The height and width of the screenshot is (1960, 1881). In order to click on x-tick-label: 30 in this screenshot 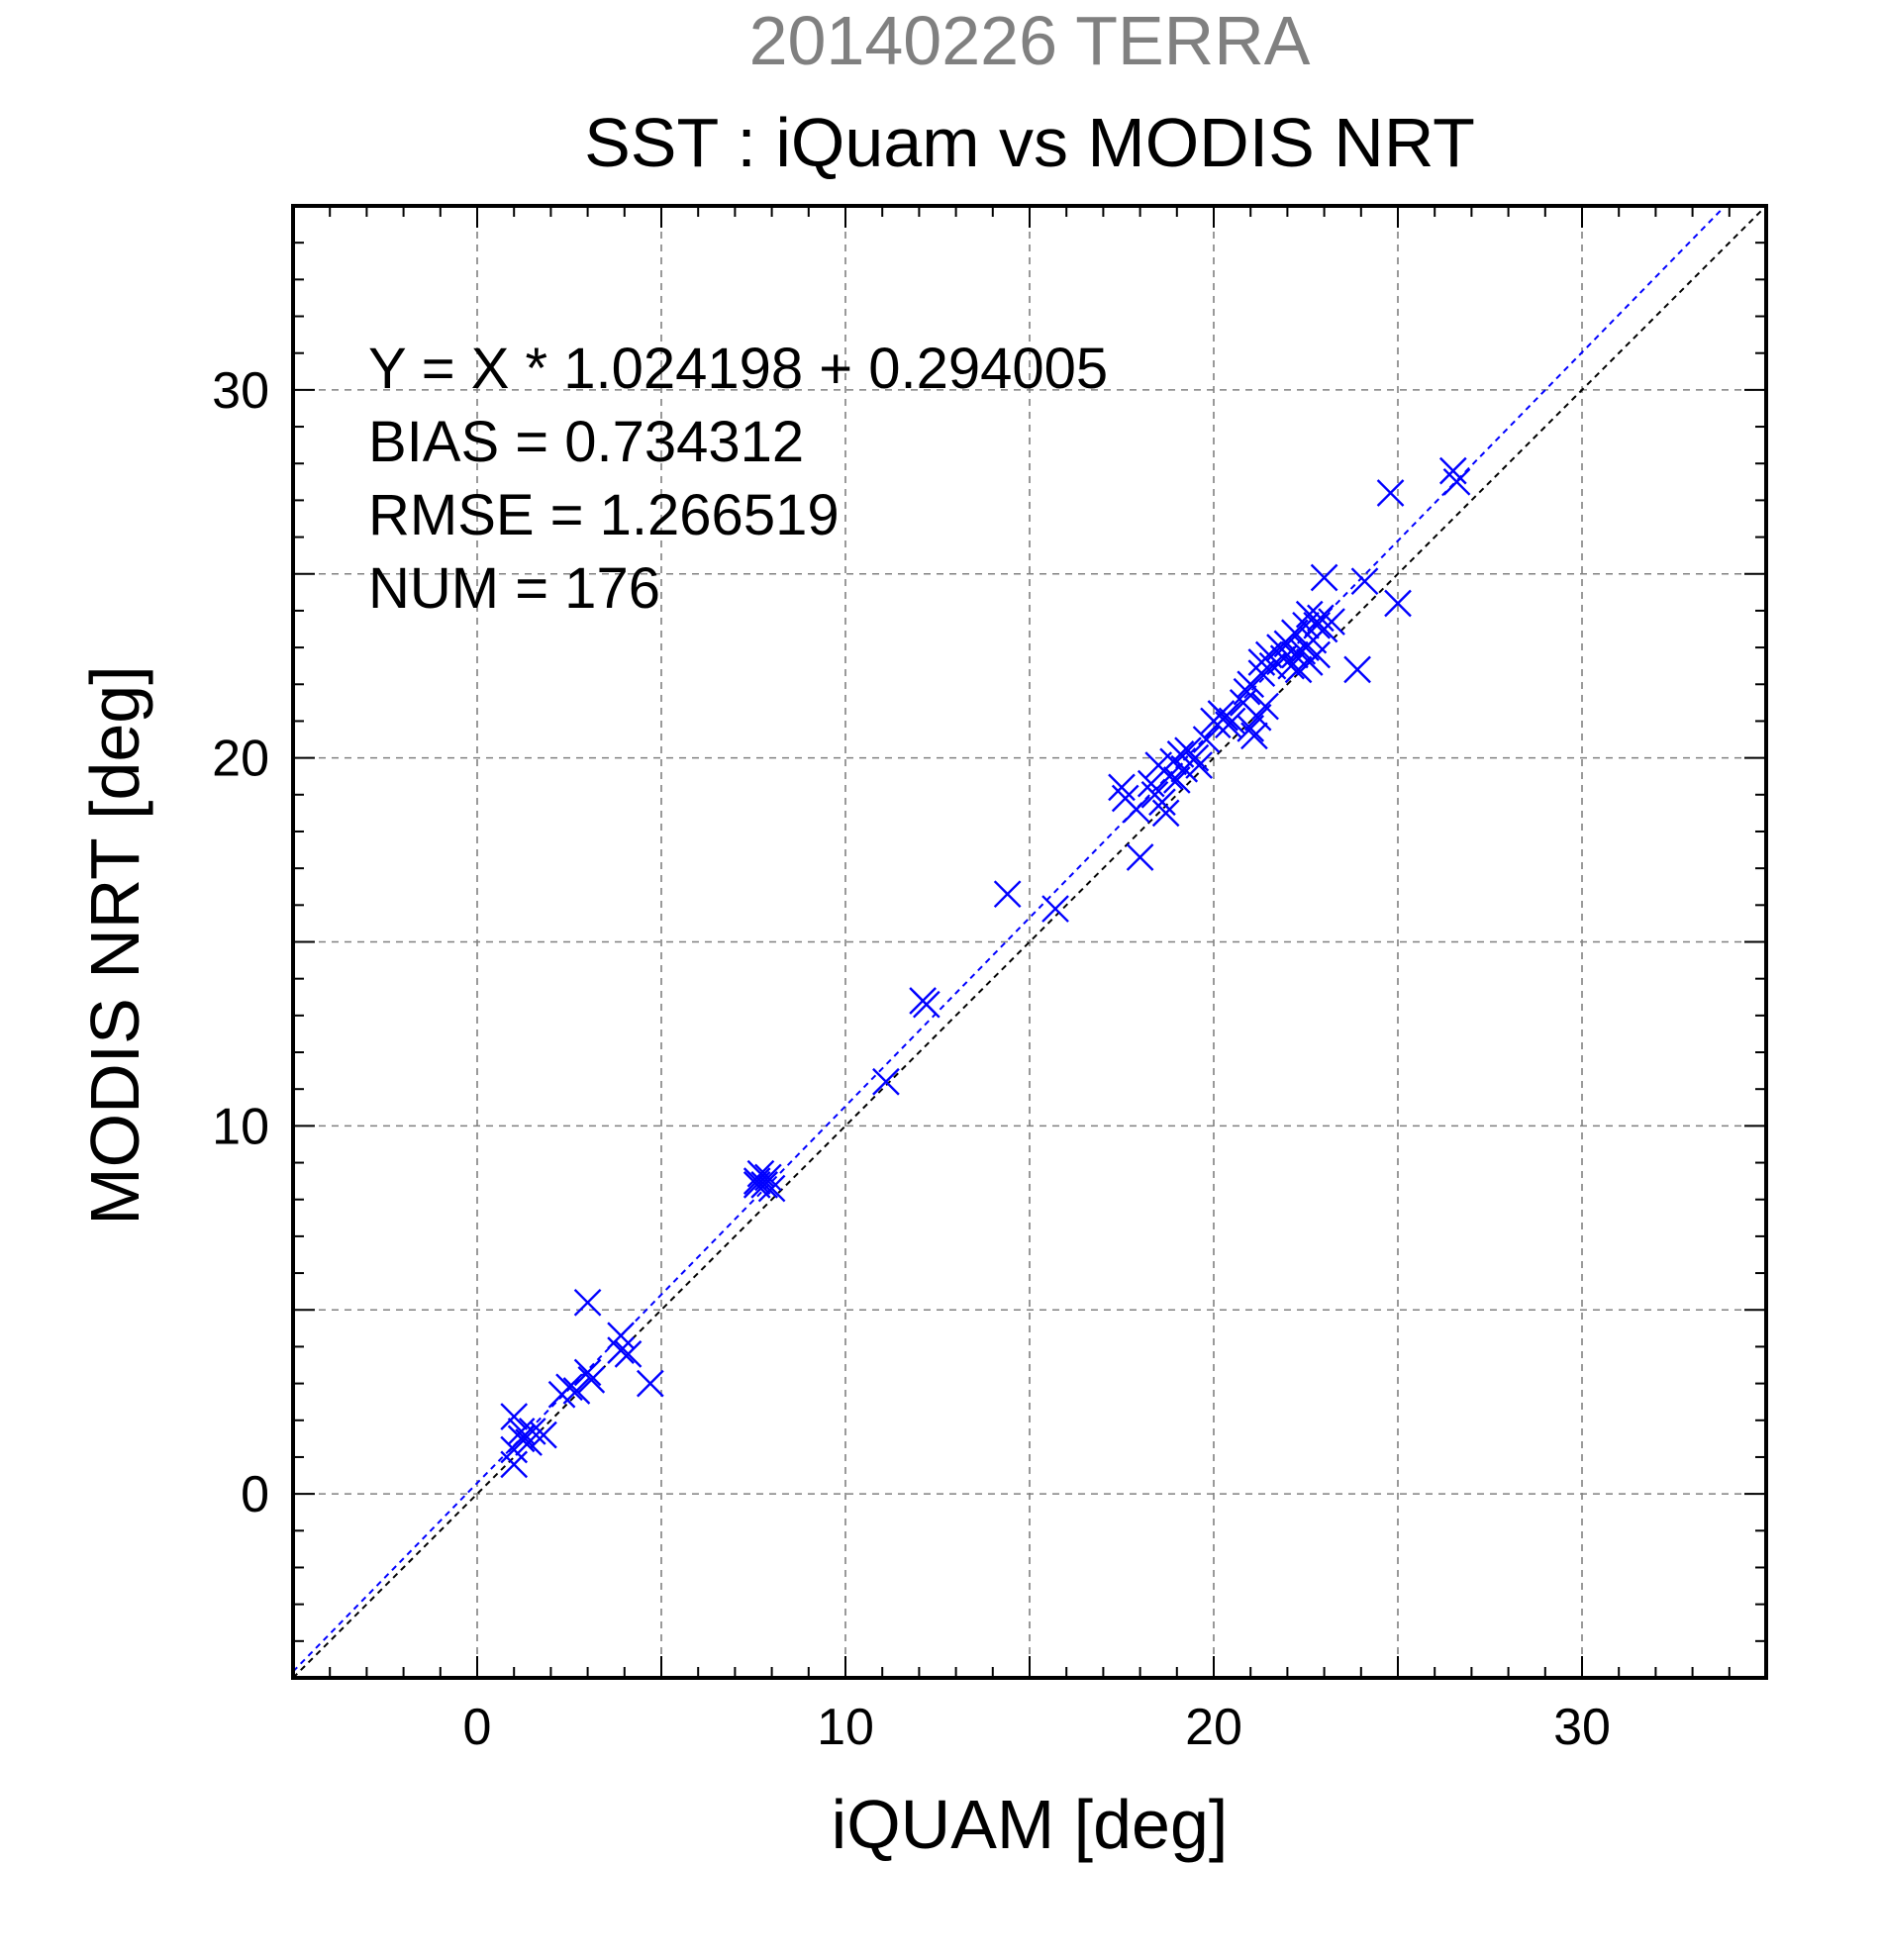, I will do `click(1582, 1727)`.